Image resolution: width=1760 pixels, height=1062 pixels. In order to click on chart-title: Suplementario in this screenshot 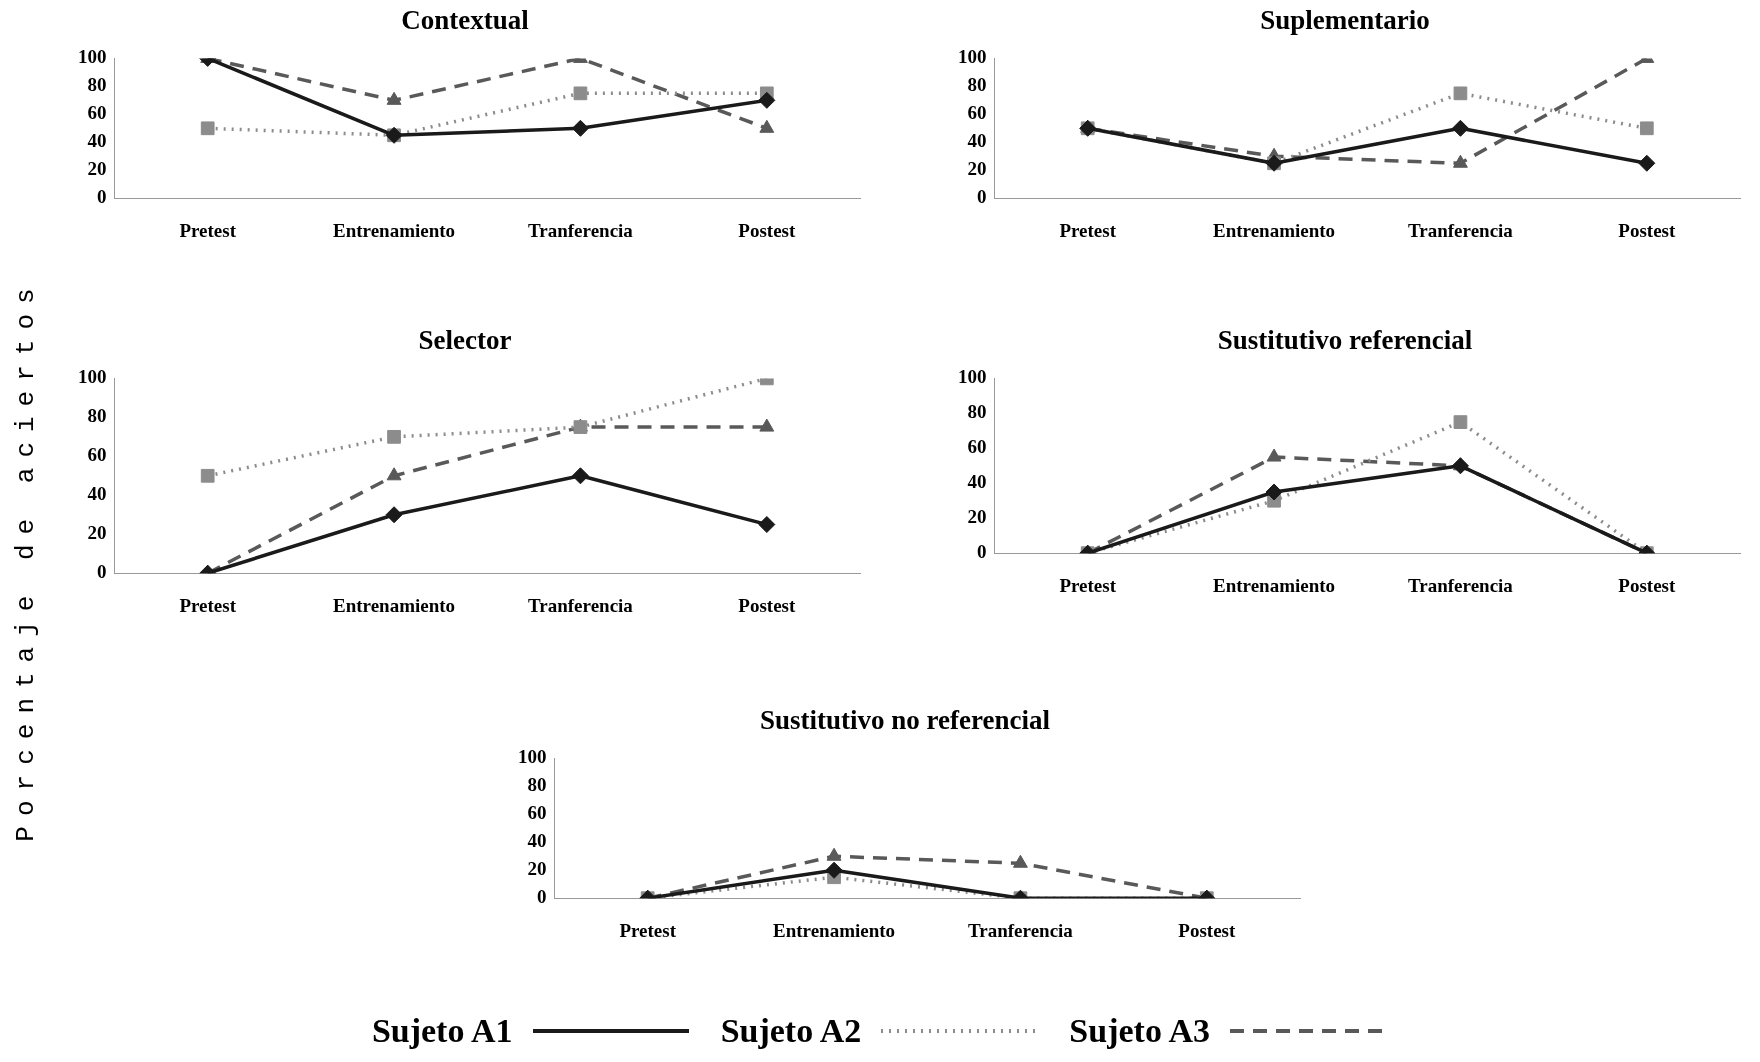, I will do `click(1345, 20)`.